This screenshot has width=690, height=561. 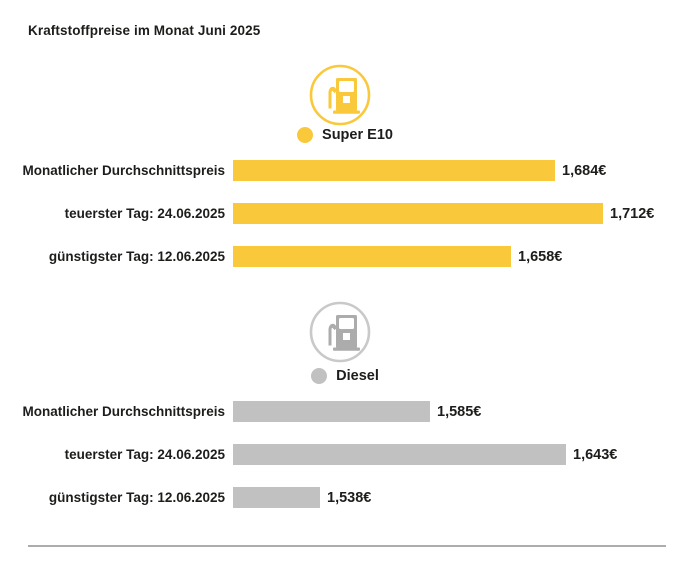 What do you see at coordinates (144, 30) in the screenshot?
I see `page-title: Kraftstoffpreise im Monat Juni 2025` at bounding box center [144, 30].